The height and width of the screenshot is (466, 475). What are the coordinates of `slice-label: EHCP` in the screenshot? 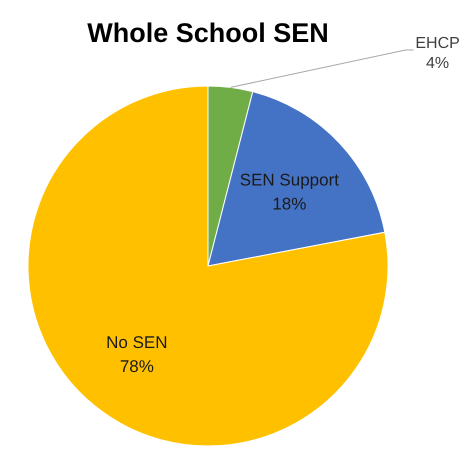 It's located at (437, 43).